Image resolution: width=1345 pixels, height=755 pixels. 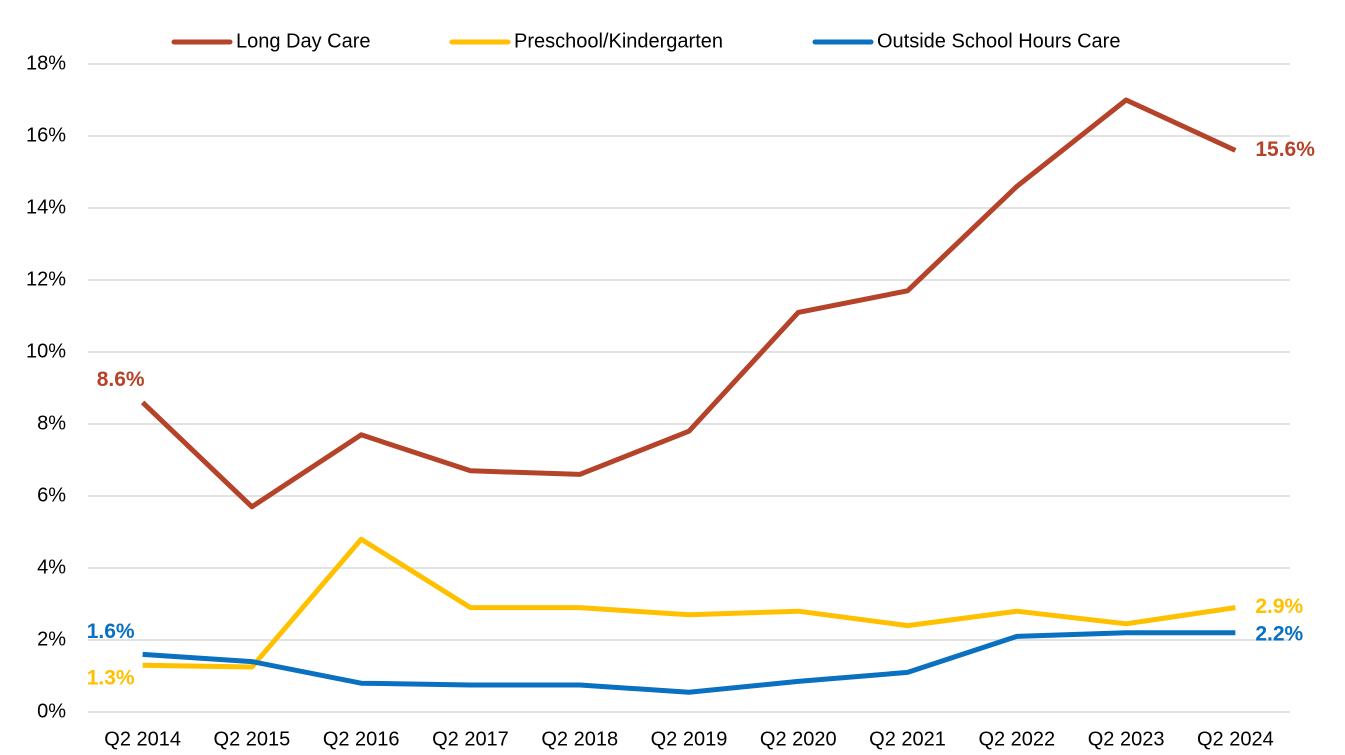 What do you see at coordinates (579, 739) in the screenshot?
I see `x-tick-label: Q2 2018` at bounding box center [579, 739].